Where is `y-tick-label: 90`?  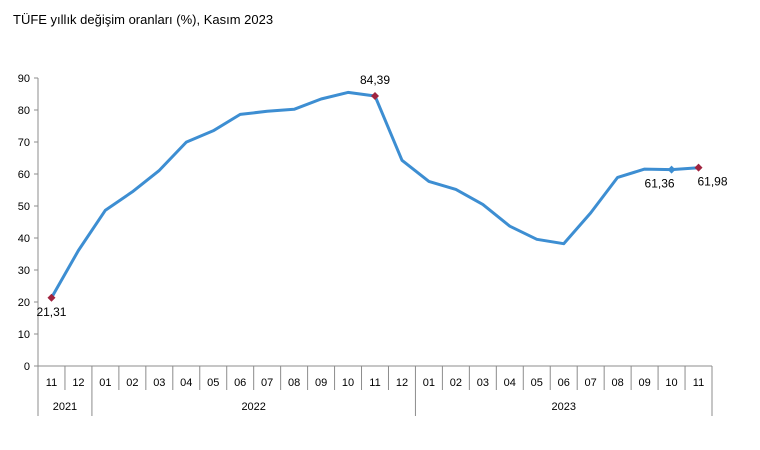 y-tick-label: 90 is located at coordinates (24, 79).